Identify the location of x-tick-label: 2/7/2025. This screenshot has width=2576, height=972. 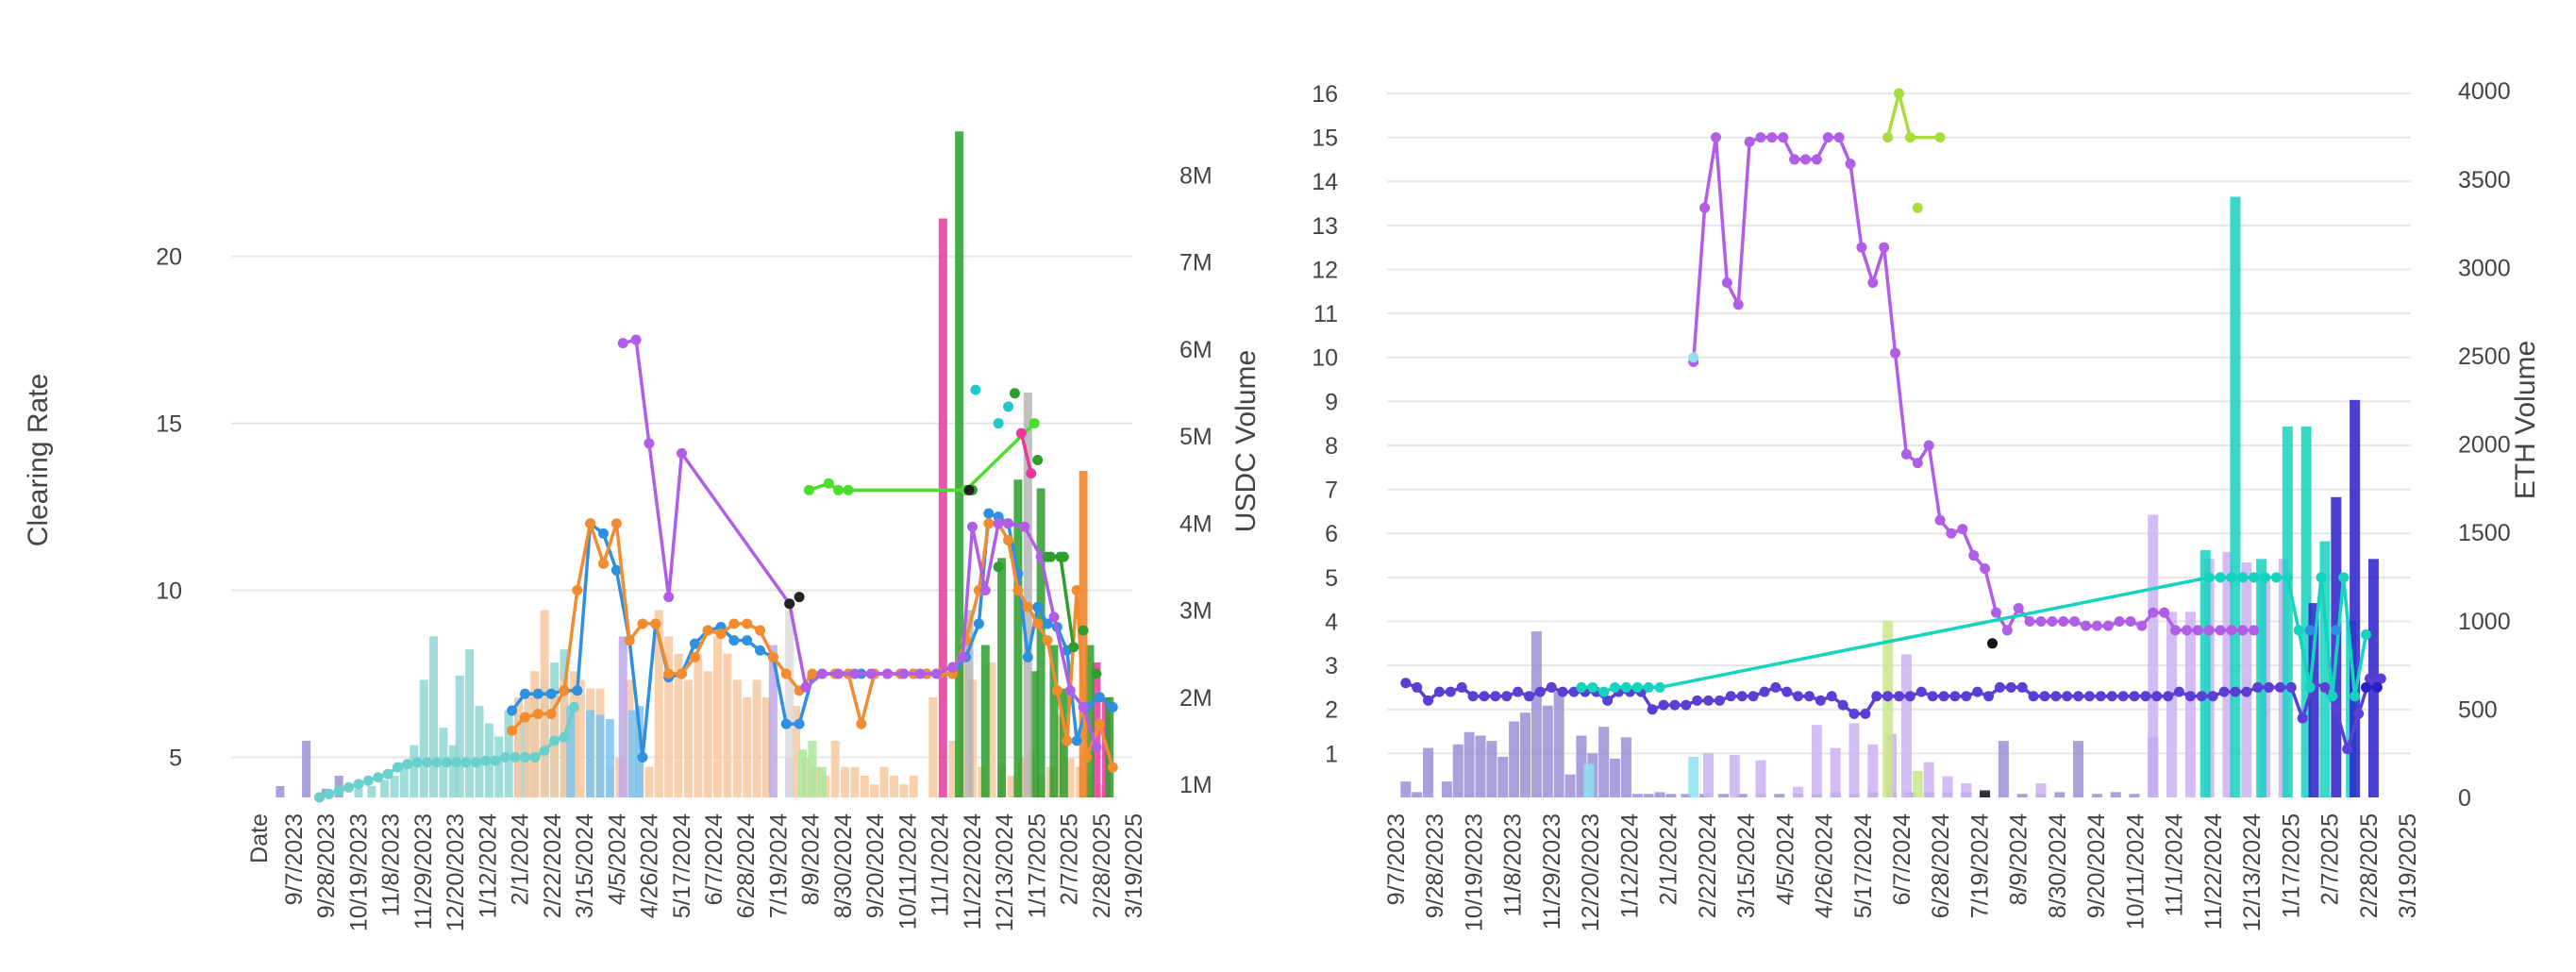
(1070, 859).